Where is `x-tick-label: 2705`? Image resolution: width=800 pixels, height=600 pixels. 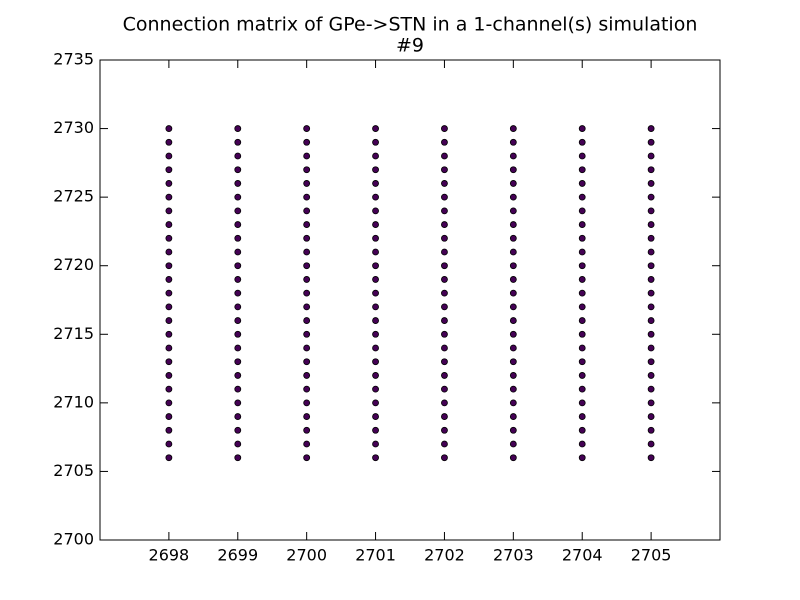 x-tick-label: 2705 is located at coordinates (651, 555).